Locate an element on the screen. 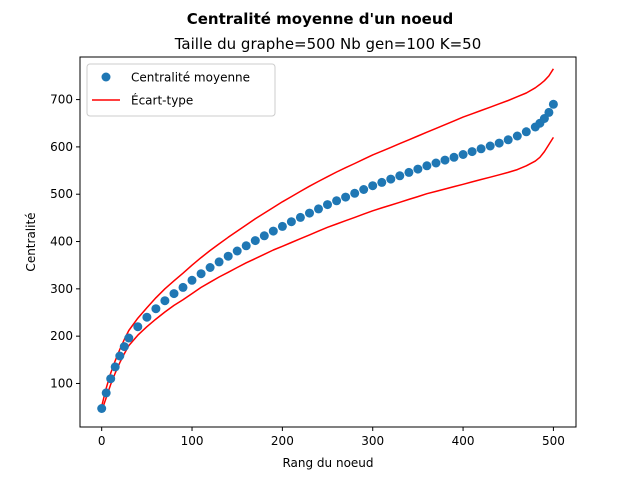 This screenshot has height=480, width=640. x-tick-label: 500 is located at coordinates (553, 441).